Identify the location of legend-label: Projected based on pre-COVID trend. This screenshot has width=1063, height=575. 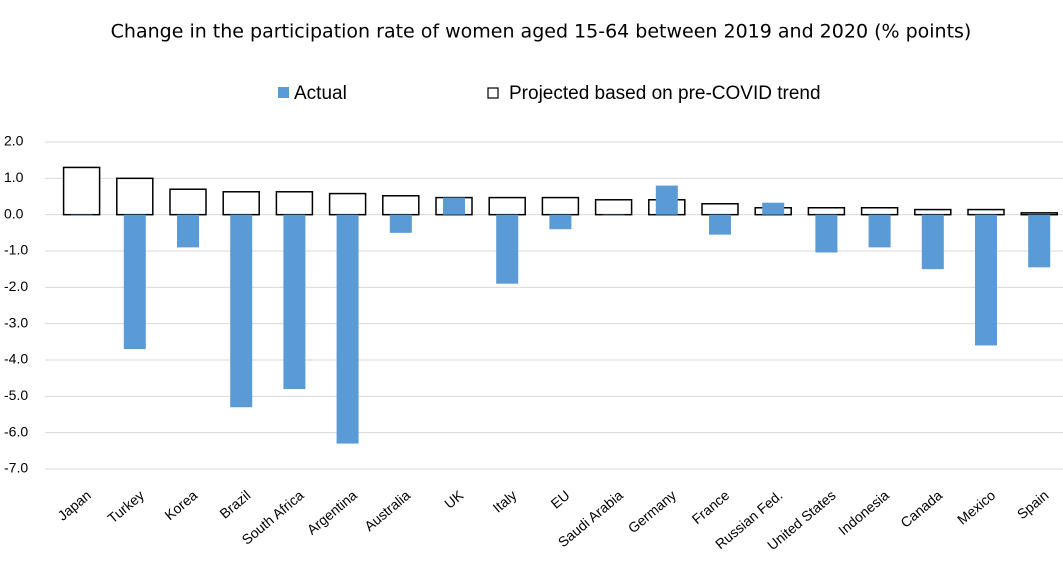
(665, 93).